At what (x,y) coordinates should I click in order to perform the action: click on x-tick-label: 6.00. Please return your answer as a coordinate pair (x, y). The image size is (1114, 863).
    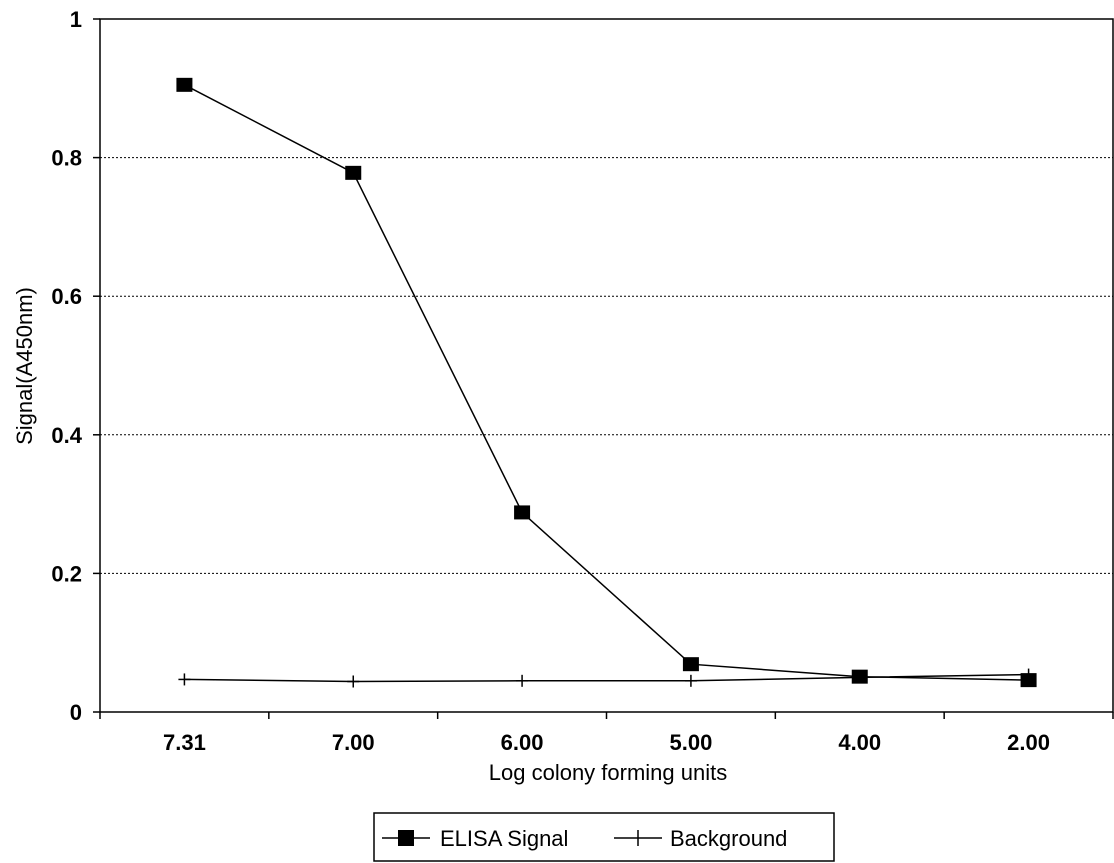
    Looking at the image, I should click on (522, 742).